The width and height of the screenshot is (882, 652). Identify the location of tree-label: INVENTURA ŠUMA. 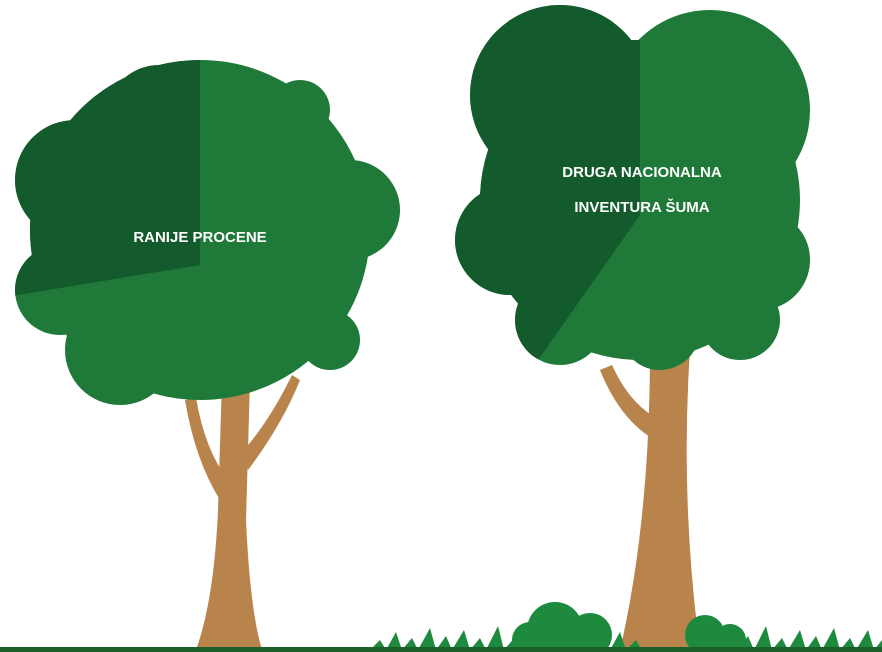
(641, 207).